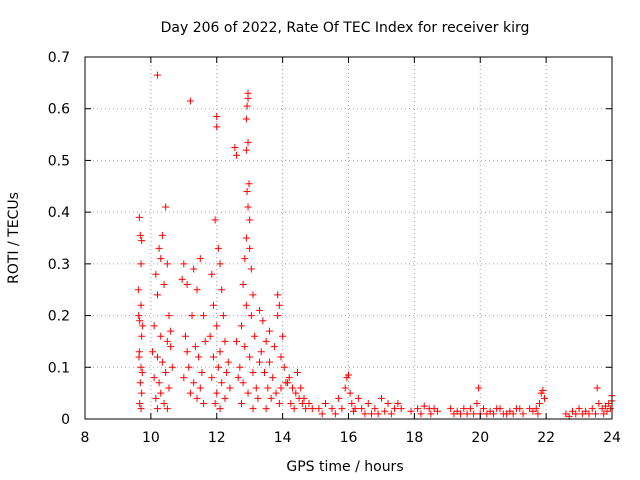 This screenshot has width=640, height=480. Describe the element at coordinates (59, 265) in the screenshot. I see `y-tick-label: 0.3` at that location.